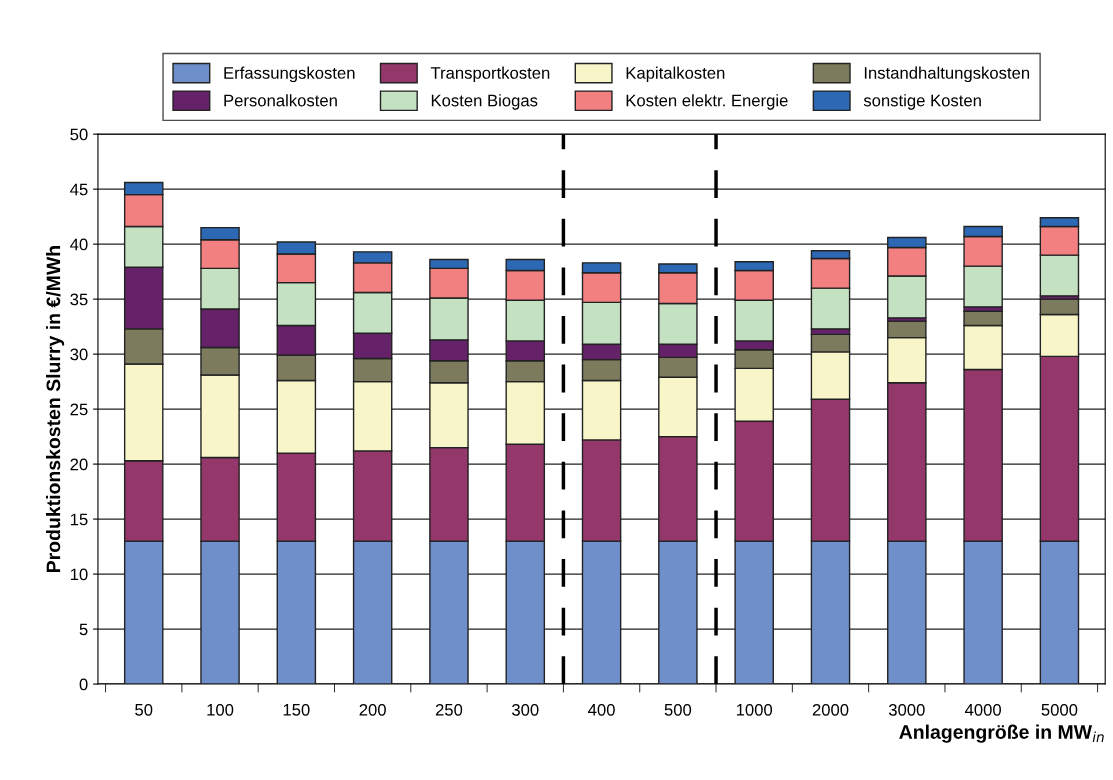 The height and width of the screenshot is (780, 1113). What do you see at coordinates (79, 244) in the screenshot?
I see `y-tick-label: 40` at bounding box center [79, 244].